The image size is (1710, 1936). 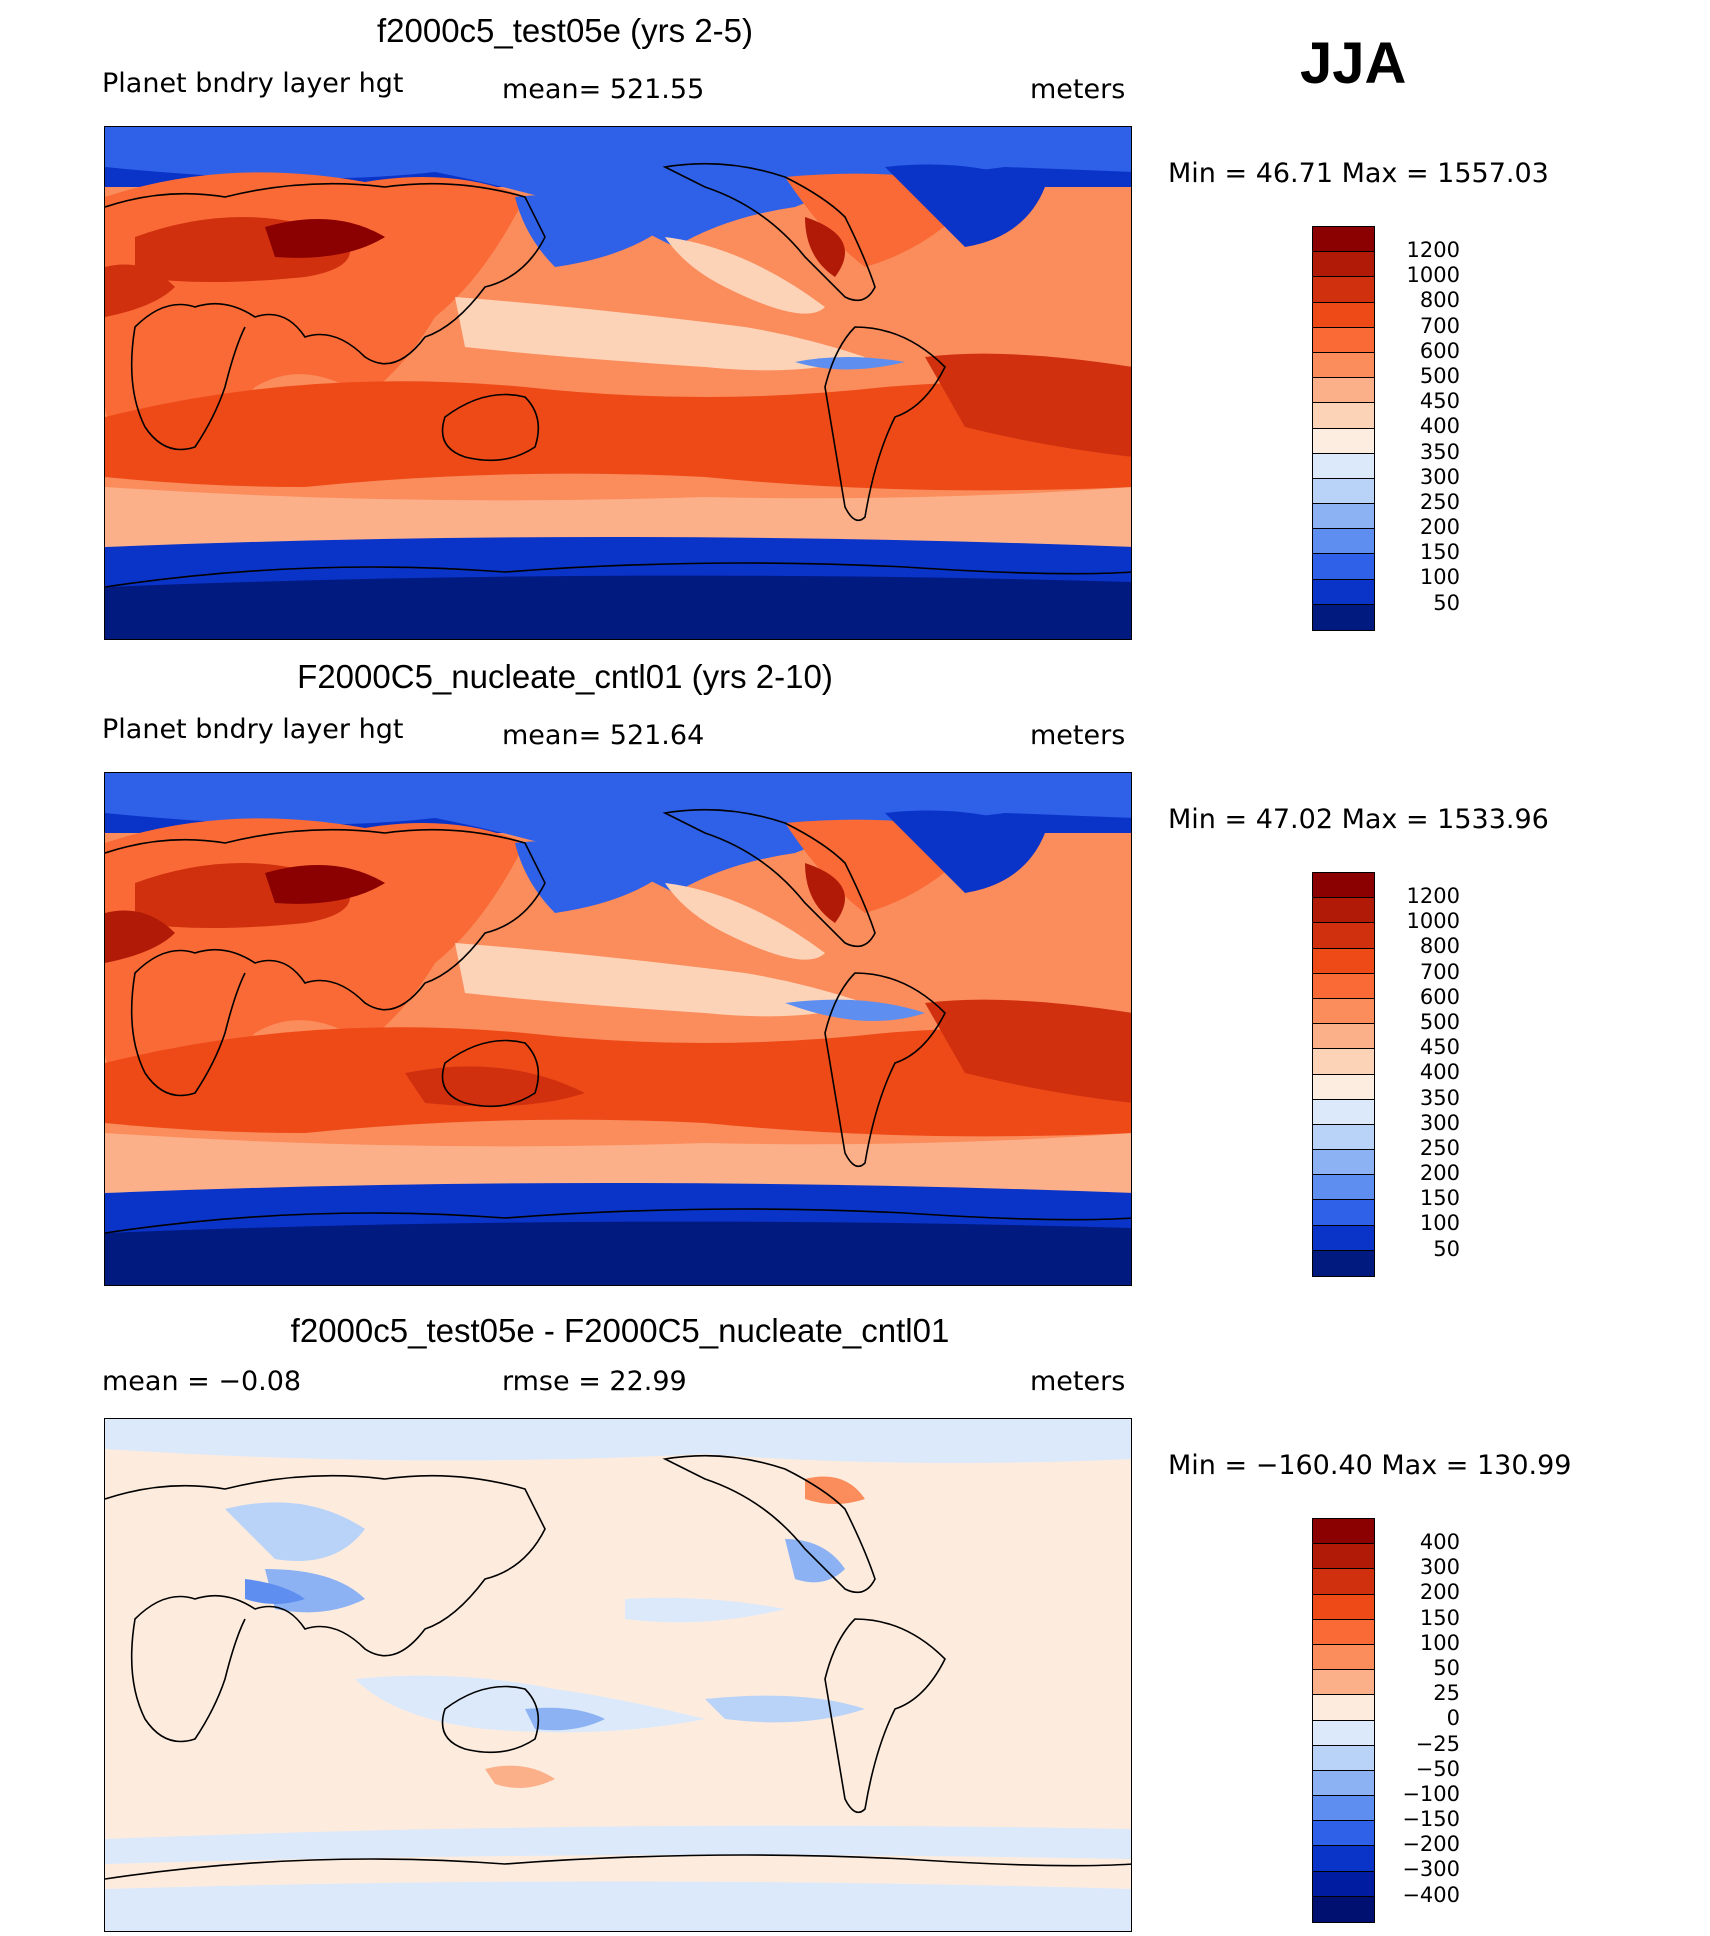 What do you see at coordinates (495, 1086) in the screenshot?
I see `p2-indian-high` at bounding box center [495, 1086].